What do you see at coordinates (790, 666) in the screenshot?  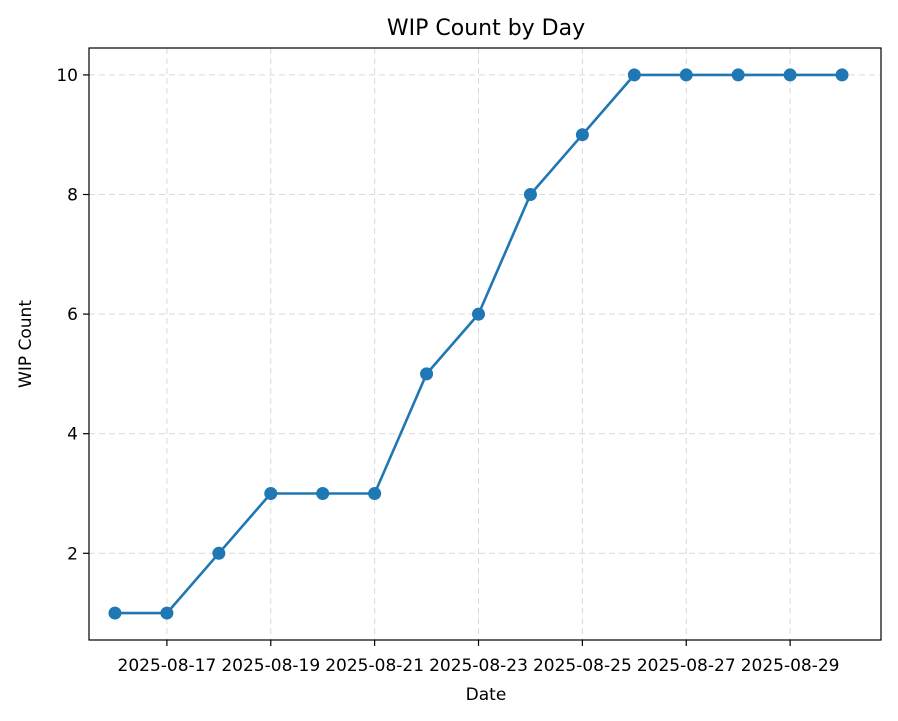 I see `x-tick-label: 2025-08-29` at bounding box center [790, 666].